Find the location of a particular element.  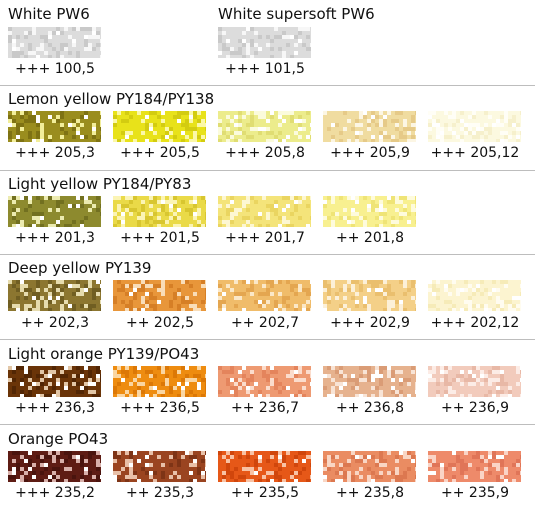

section-title: Orange PO43 is located at coordinates (58, 439).